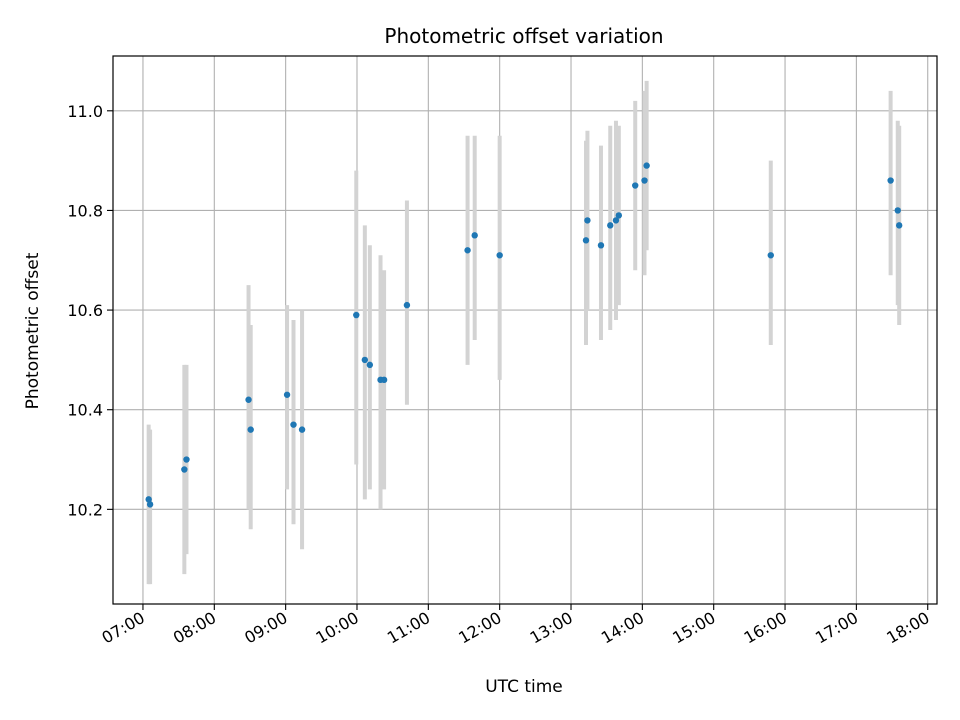 This screenshot has width=960, height=720. What do you see at coordinates (33, 330) in the screenshot?
I see `y-axis-label: Photometric offset` at bounding box center [33, 330].